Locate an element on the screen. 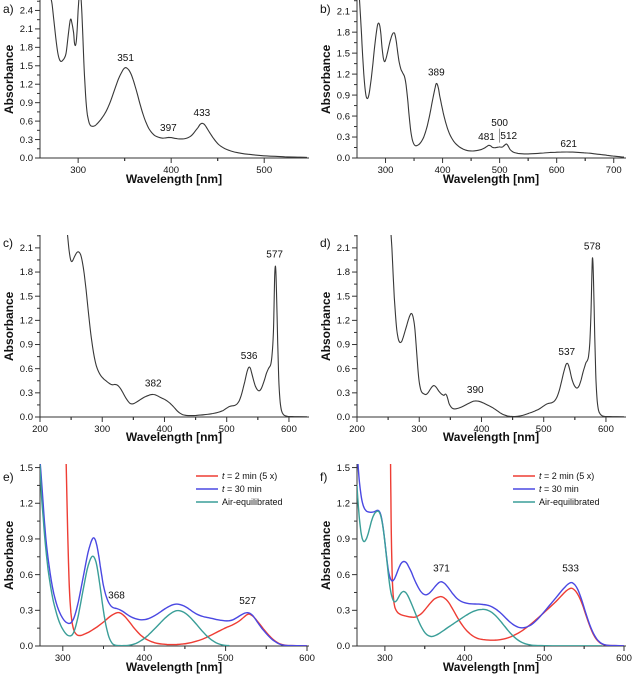 The height and width of the screenshot is (680, 635). x-axis-title-a: Wavelength [nm] is located at coordinates (174, 179).